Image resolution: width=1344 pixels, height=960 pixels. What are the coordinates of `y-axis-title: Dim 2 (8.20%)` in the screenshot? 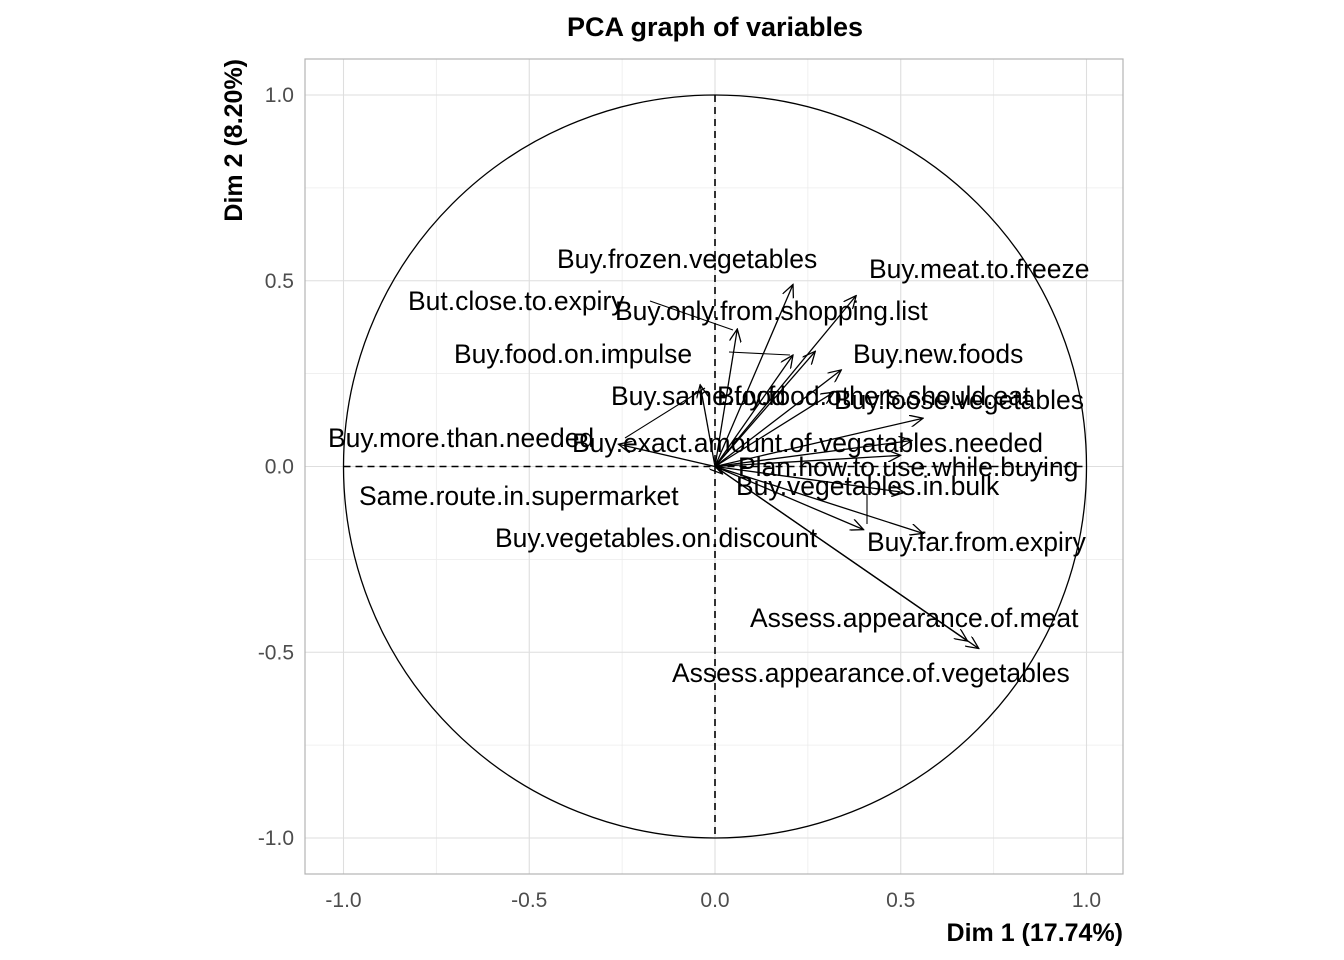 It's located at (234, 140).